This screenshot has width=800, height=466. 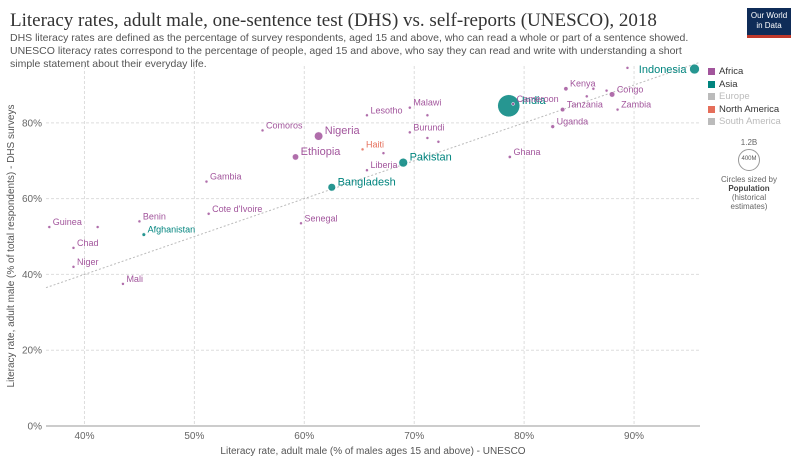 What do you see at coordinates (375, 144) in the screenshot?
I see `label-haiti: Haiti` at bounding box center [375, 144].